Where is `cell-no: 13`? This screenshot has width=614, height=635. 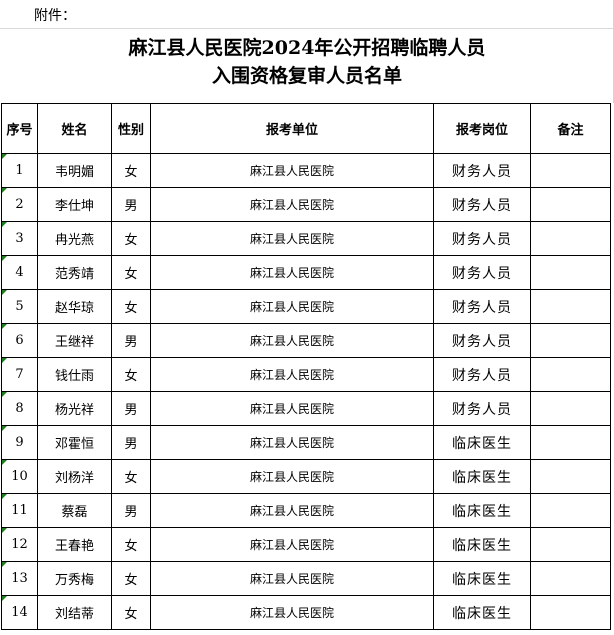 cell-no: 13 is located at coordinates (19, 578).